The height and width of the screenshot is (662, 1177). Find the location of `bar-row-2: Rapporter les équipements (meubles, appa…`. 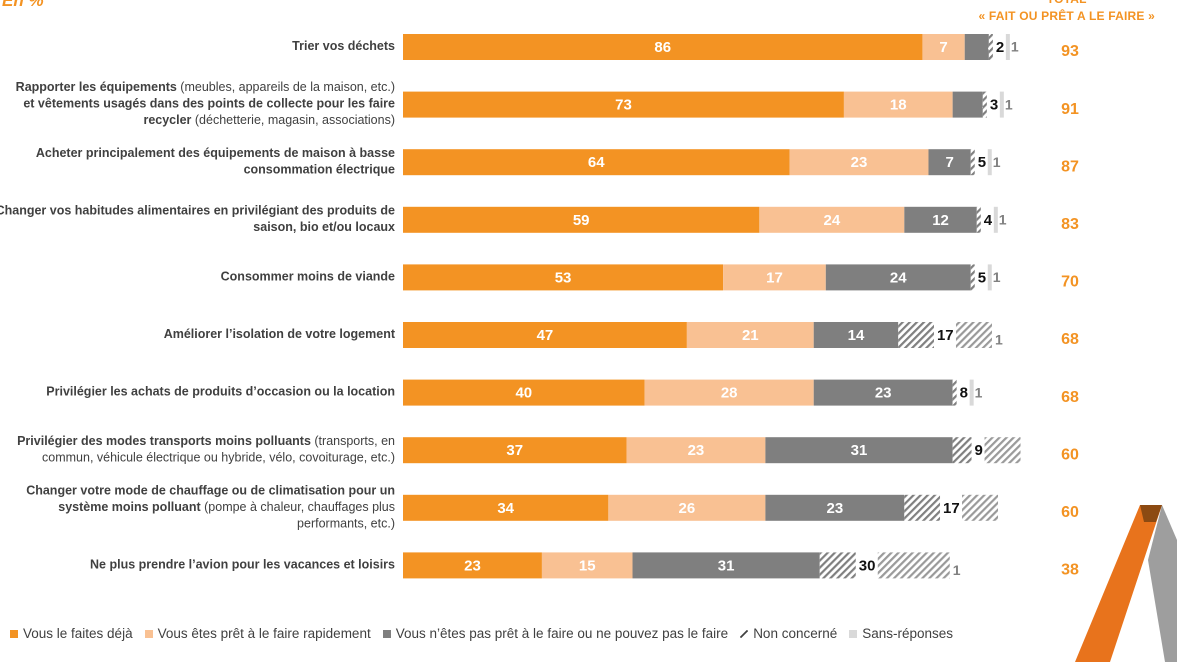

bar-row-2: Rapporter les équipements (meubles, appa… is located at coordinates (547, 103).